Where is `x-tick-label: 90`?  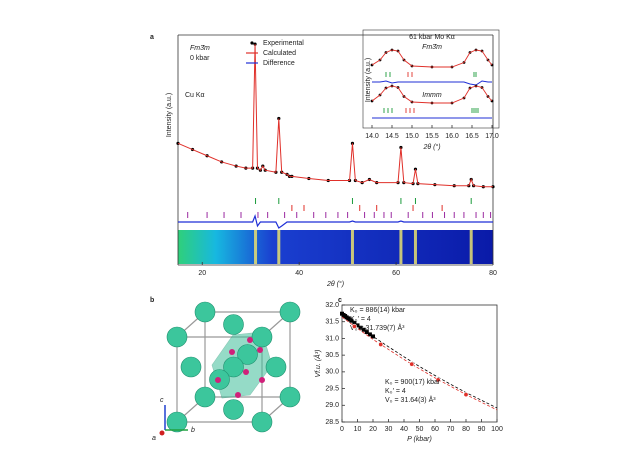 x-tick-label: 90 is located at coordinates (482, 429).